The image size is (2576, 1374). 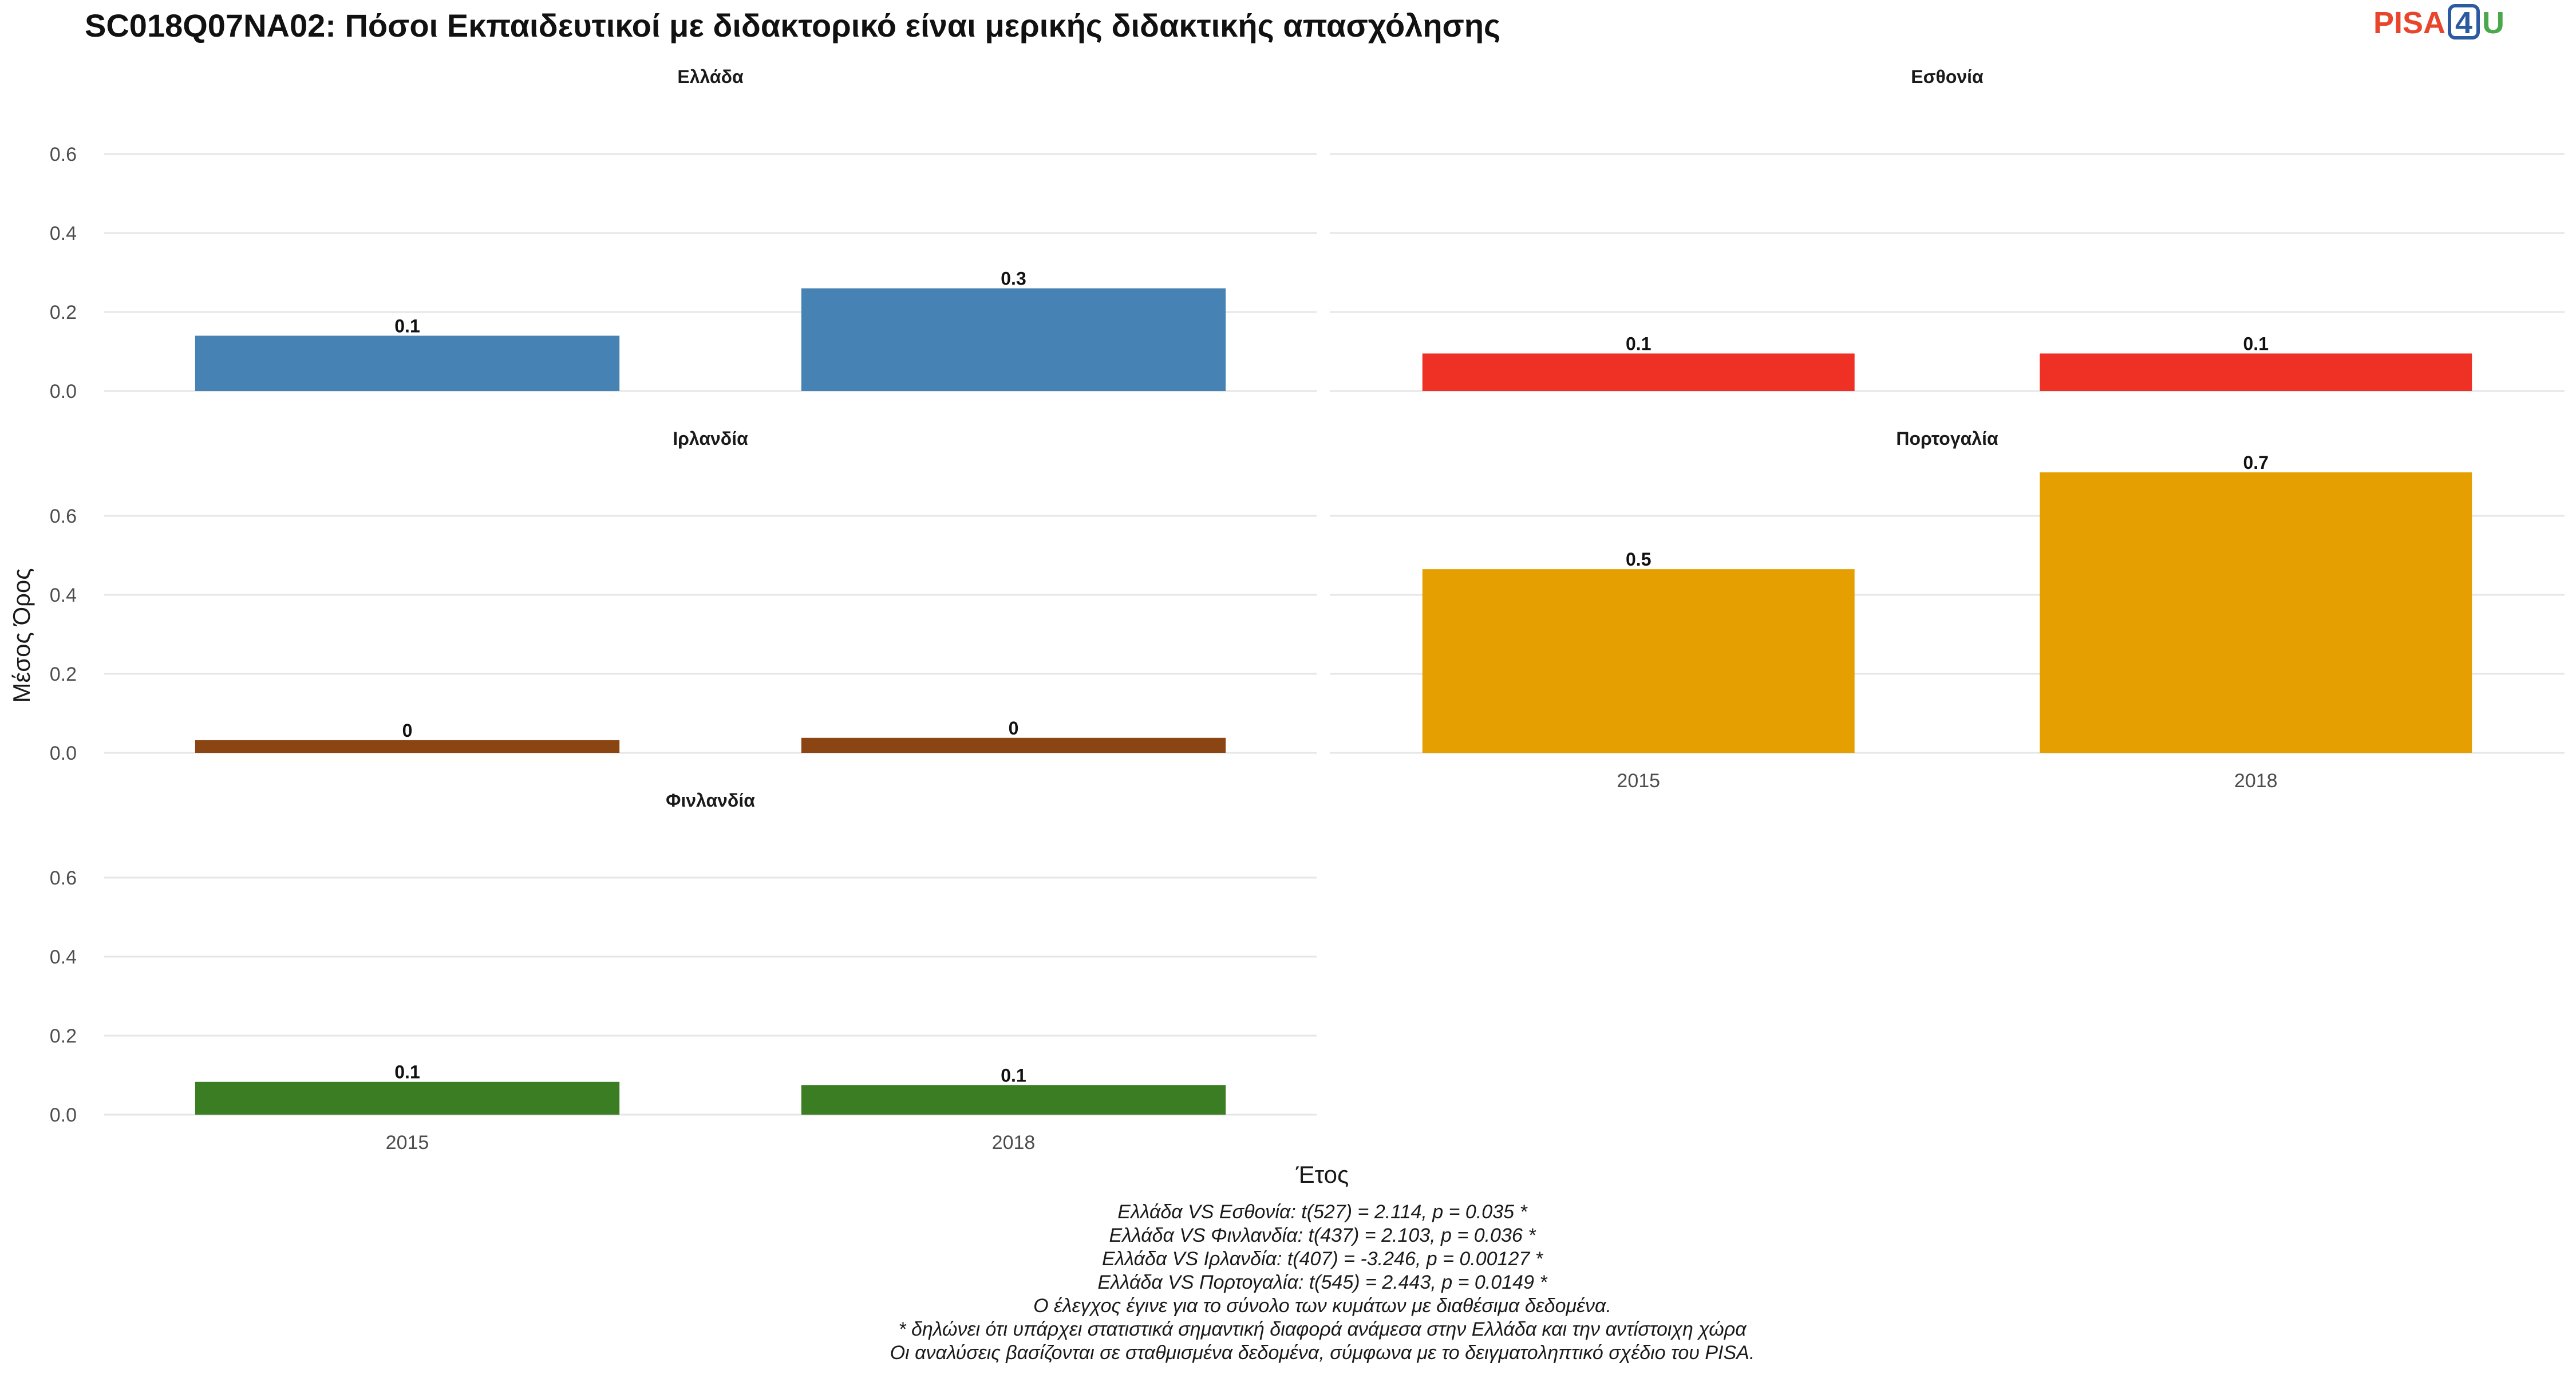 I want to click on logo-box, so click(x=2464, y=22).